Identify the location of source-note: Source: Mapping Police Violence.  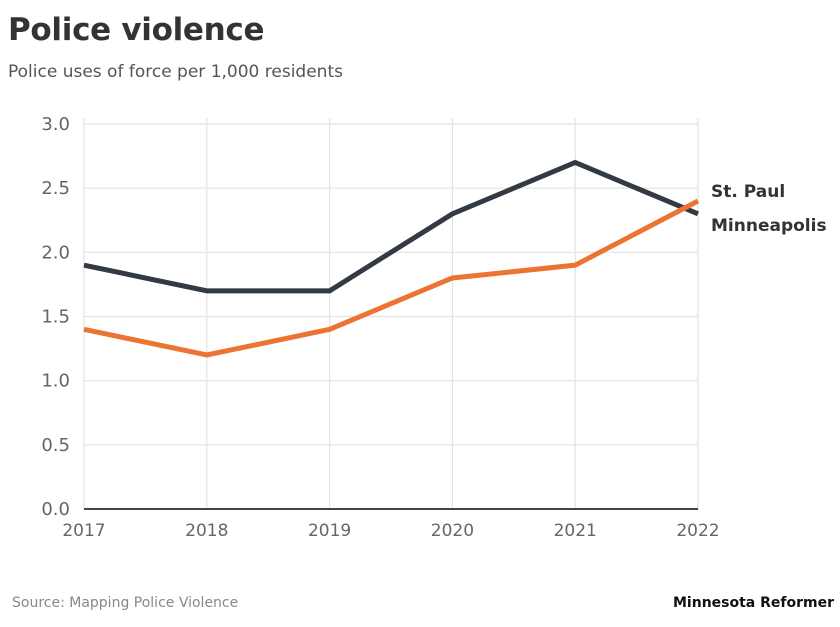
(125, 603).